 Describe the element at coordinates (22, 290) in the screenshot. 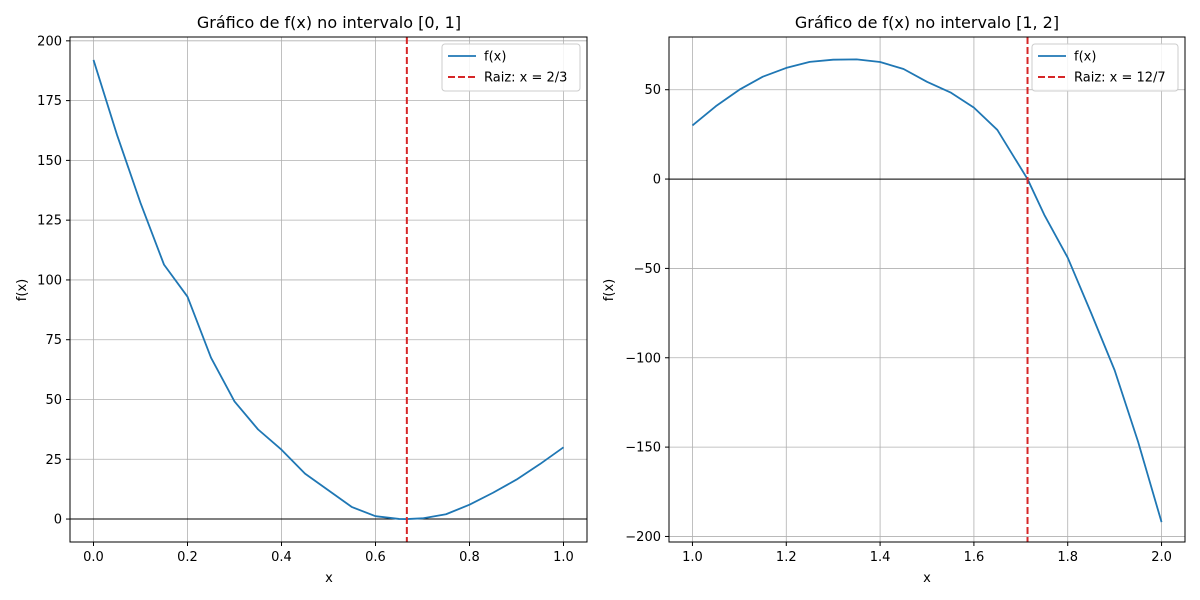

I see `chart-left-ylabel: f(x)` at that location.